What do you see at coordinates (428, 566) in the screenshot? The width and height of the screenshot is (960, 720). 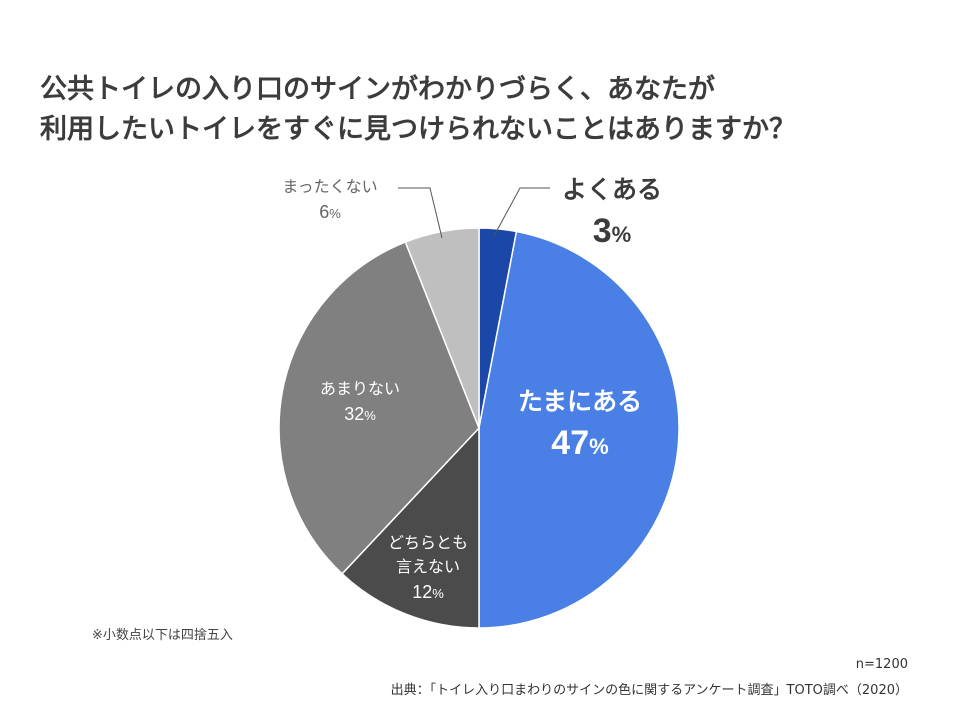 I see `slice-label-どちらとも言えない-2: 言えない` at bounding box center [428, 566].